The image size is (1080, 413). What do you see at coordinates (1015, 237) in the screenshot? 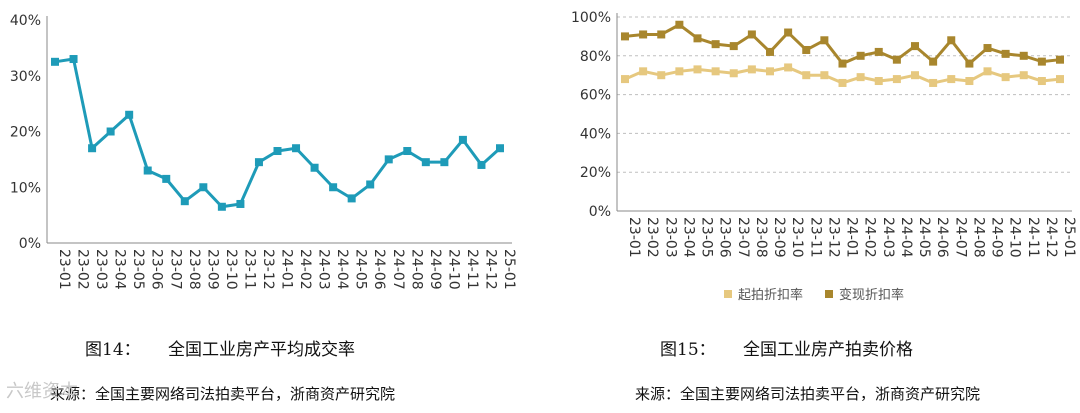
I see `x-tick-label: 24-10` at bounding box center [1015, 237].